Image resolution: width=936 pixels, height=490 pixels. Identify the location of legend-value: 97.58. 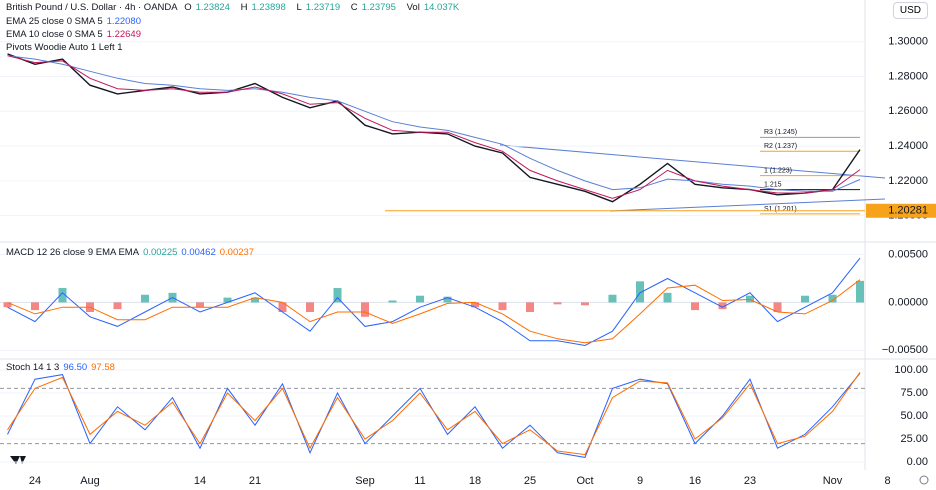
(103, 367).